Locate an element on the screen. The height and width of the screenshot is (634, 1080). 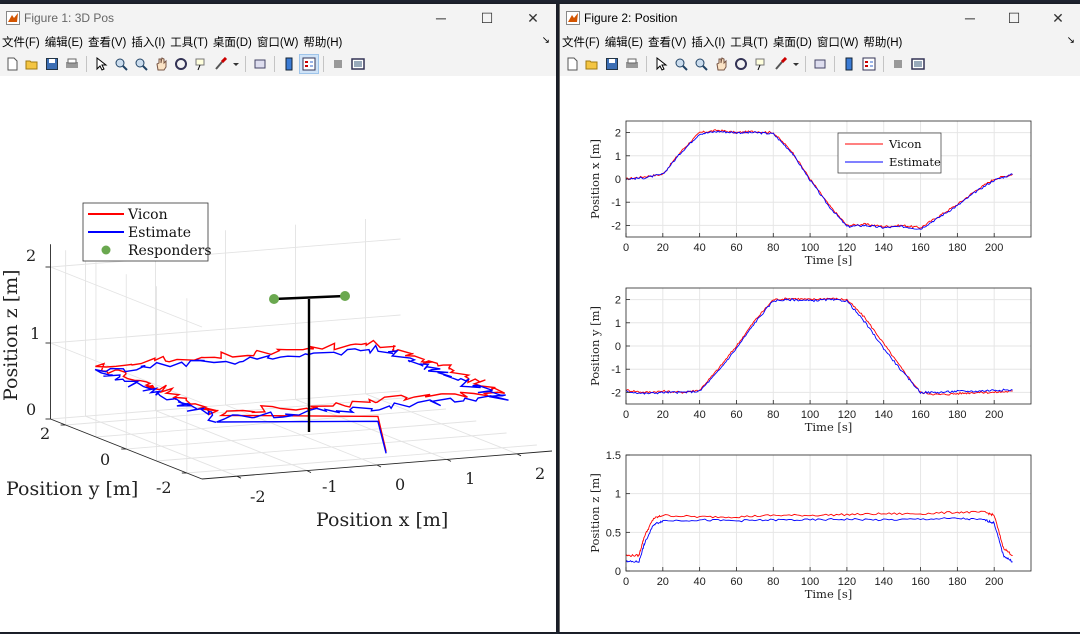
legend: Vicon Estimate is located at coordinates (889, 153).